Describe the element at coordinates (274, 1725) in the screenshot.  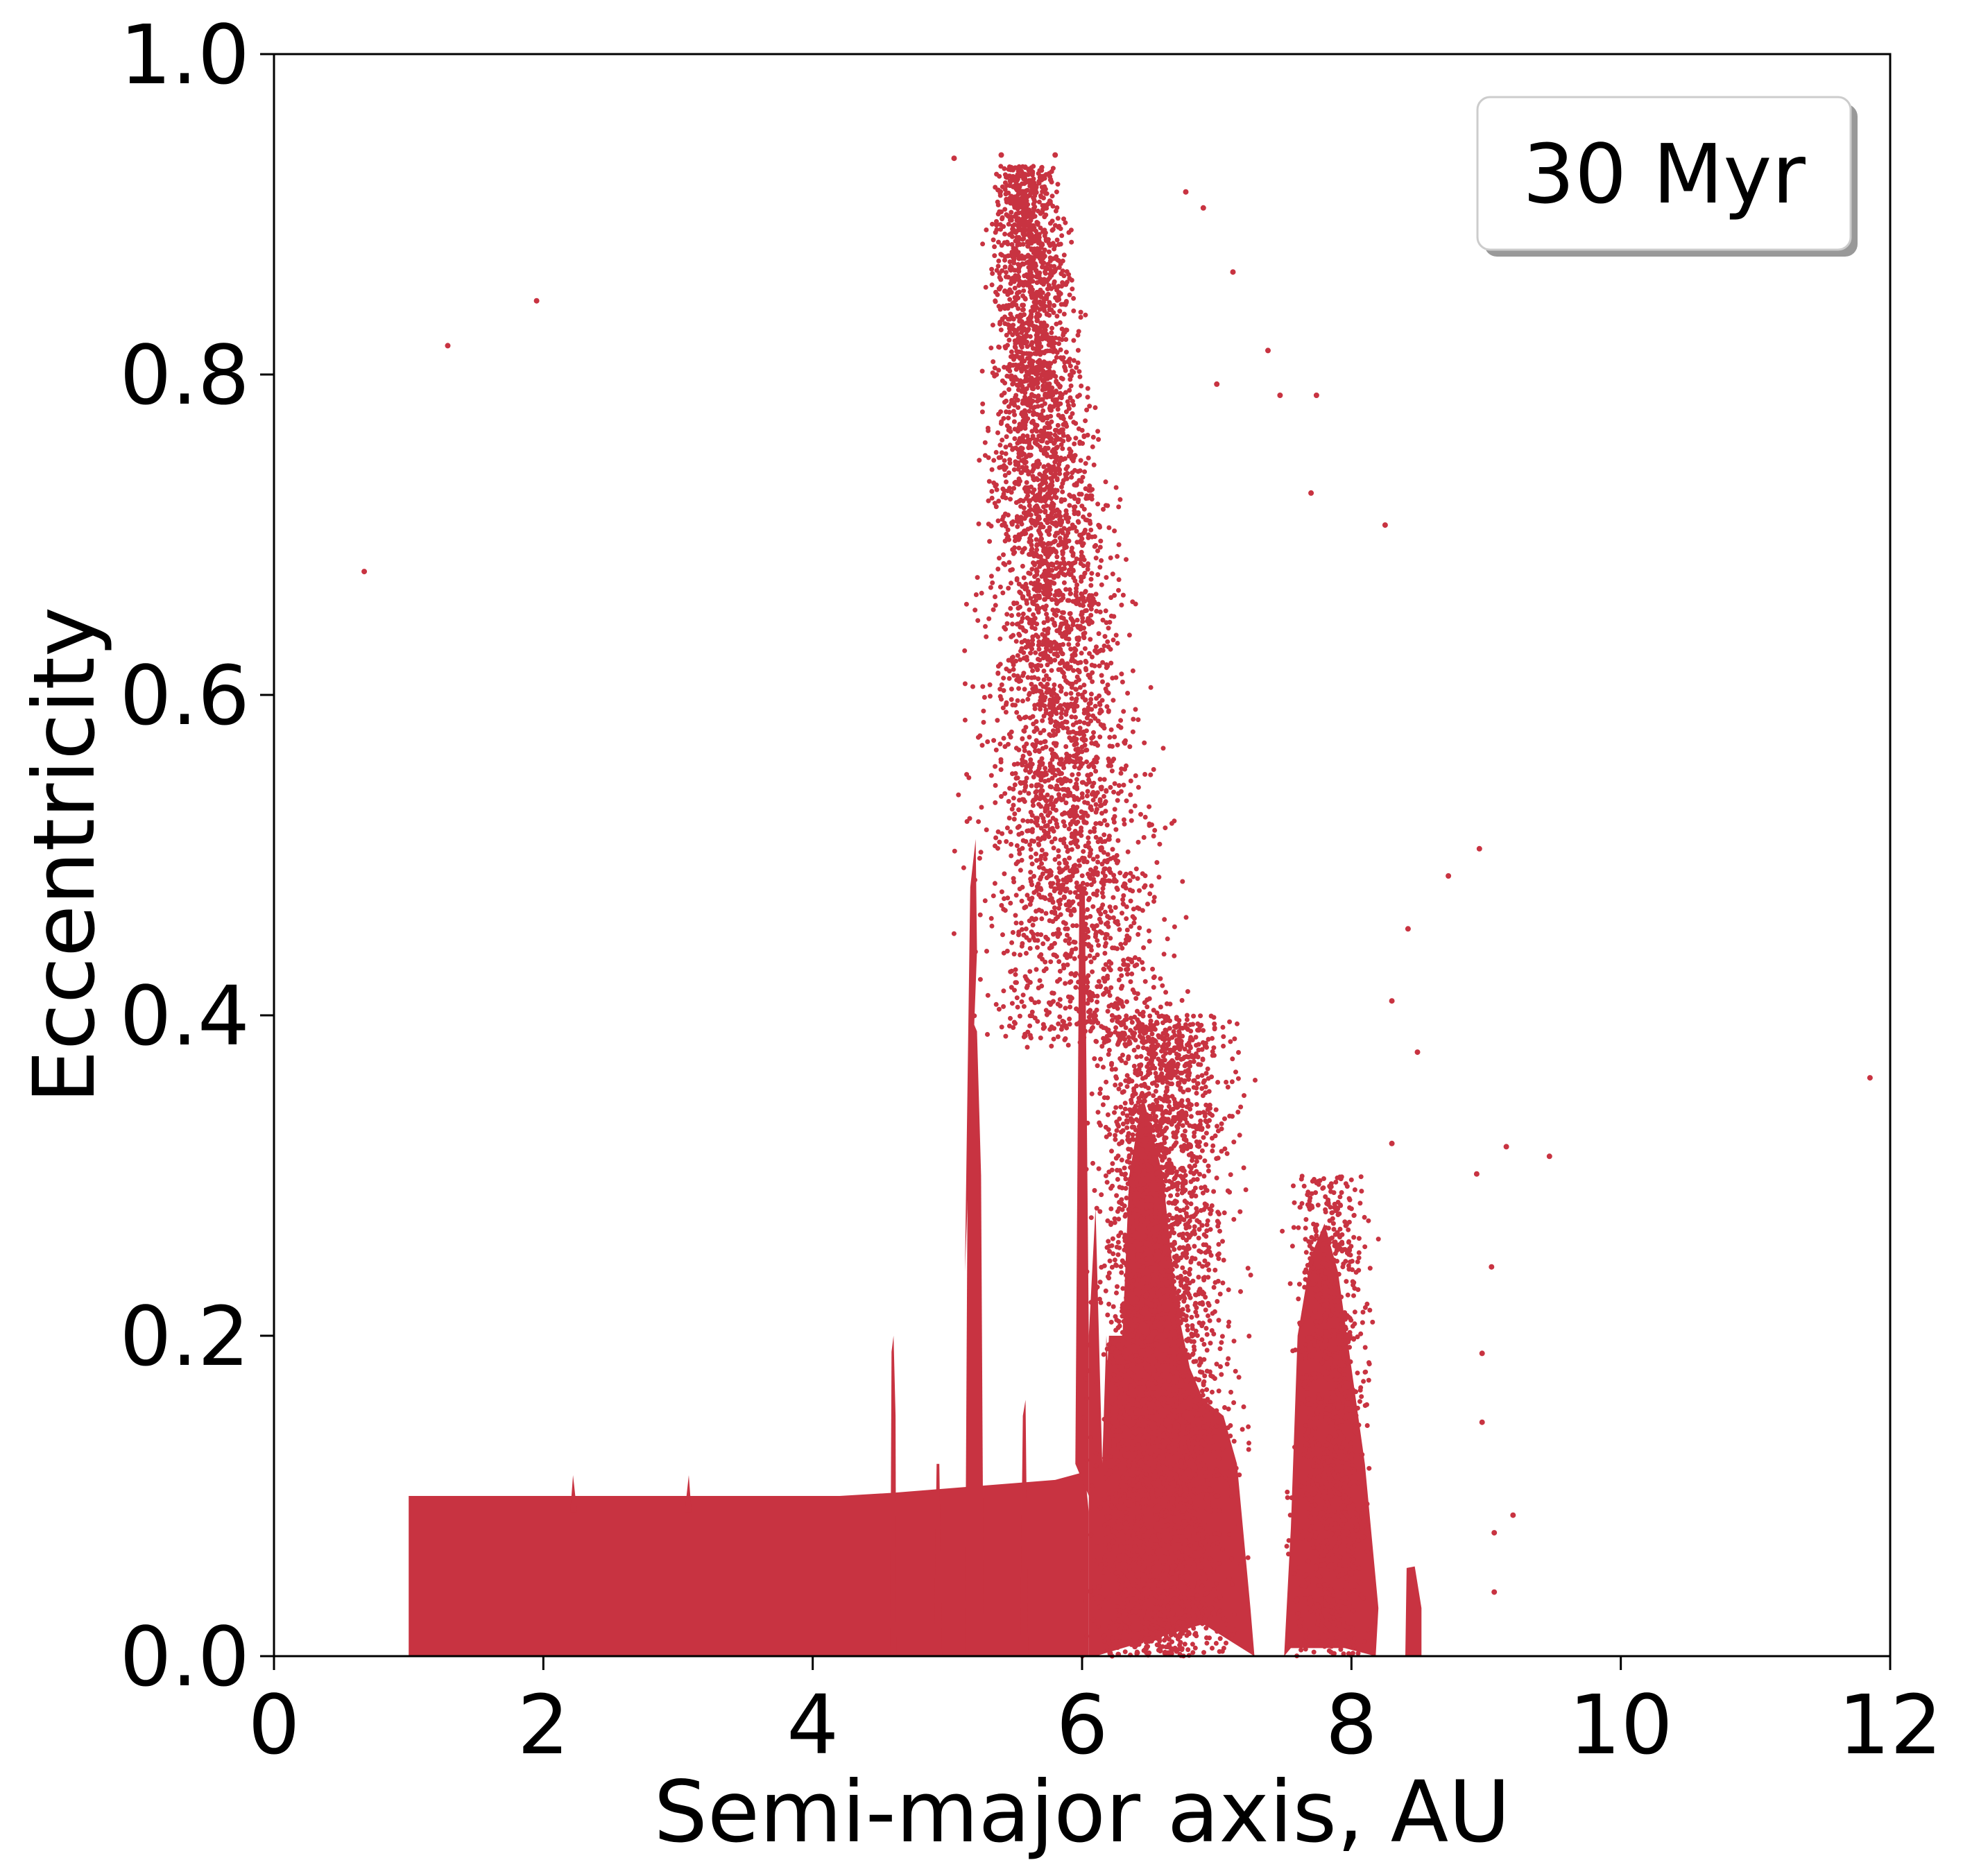
I see `x-tick-label: 0` at that location.